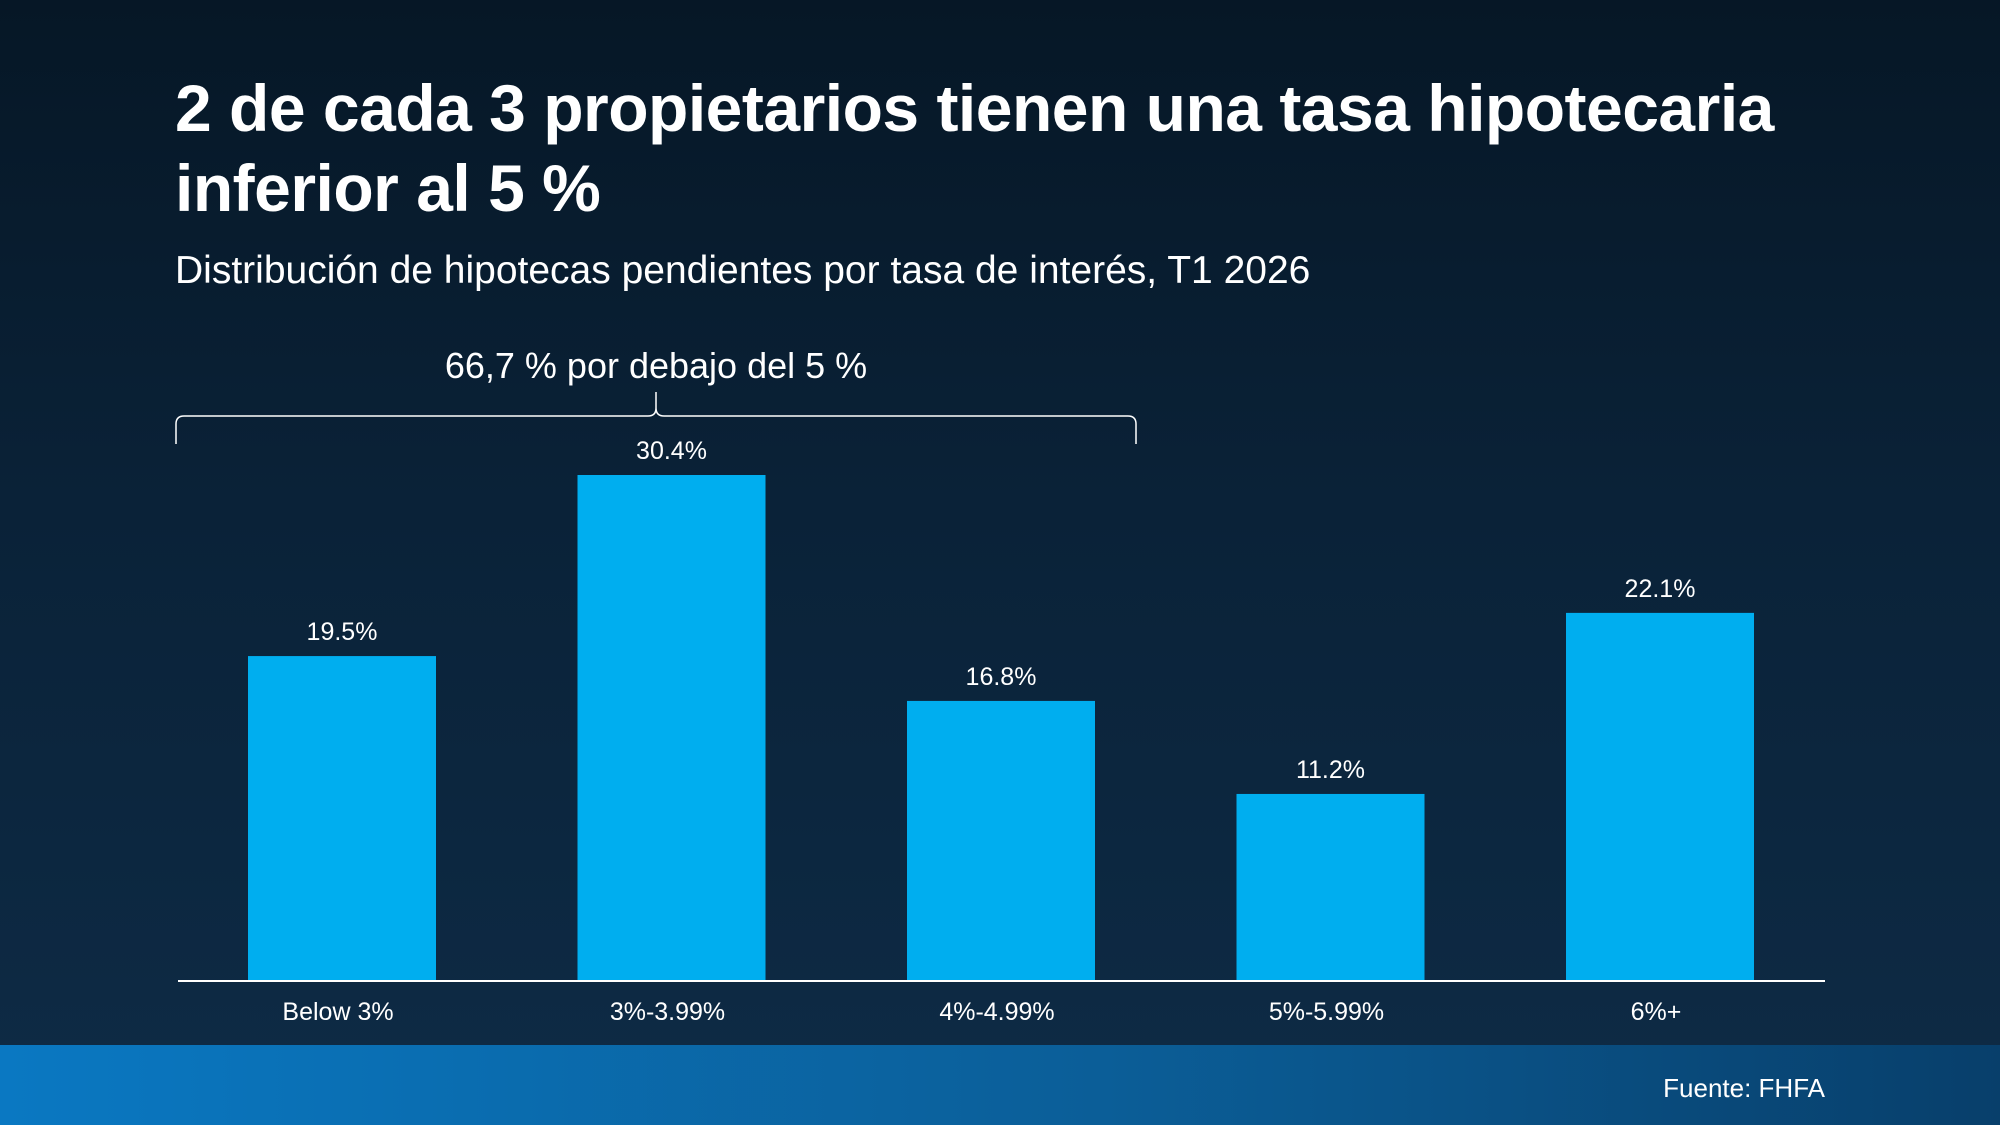 The image size is (2000, 1125). I want to click on annotation-label: 66,7 % por debajo del 5 %, so click(656, 365).